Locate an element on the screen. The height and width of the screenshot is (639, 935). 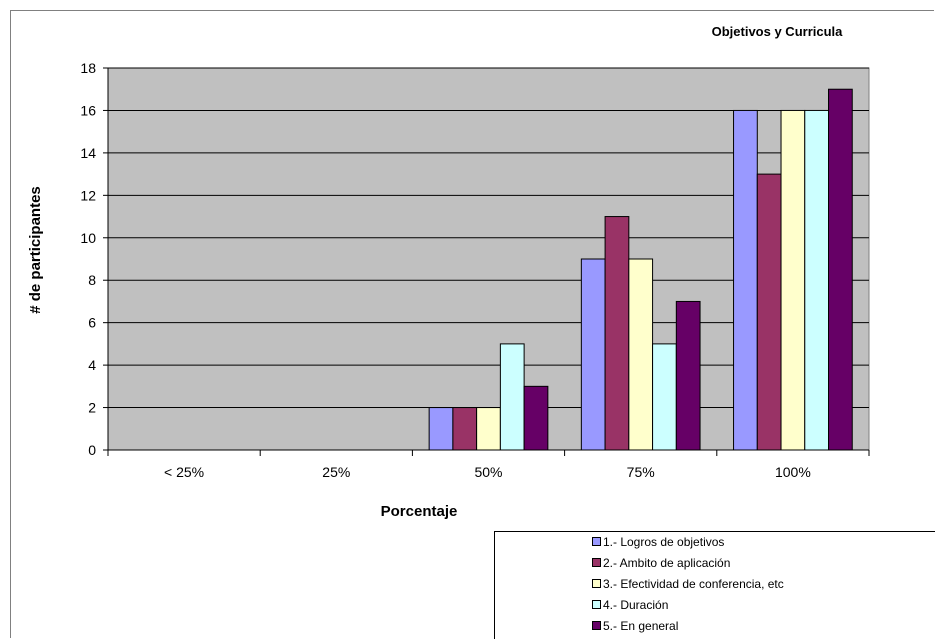
x-tick-label: 25% is located at coordinates (336, 472).